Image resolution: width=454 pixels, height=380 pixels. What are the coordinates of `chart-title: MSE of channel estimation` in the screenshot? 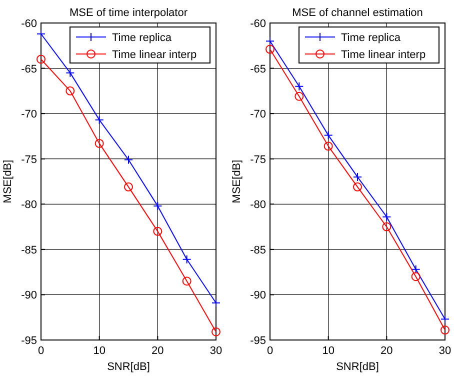 It's located at (357, 13).